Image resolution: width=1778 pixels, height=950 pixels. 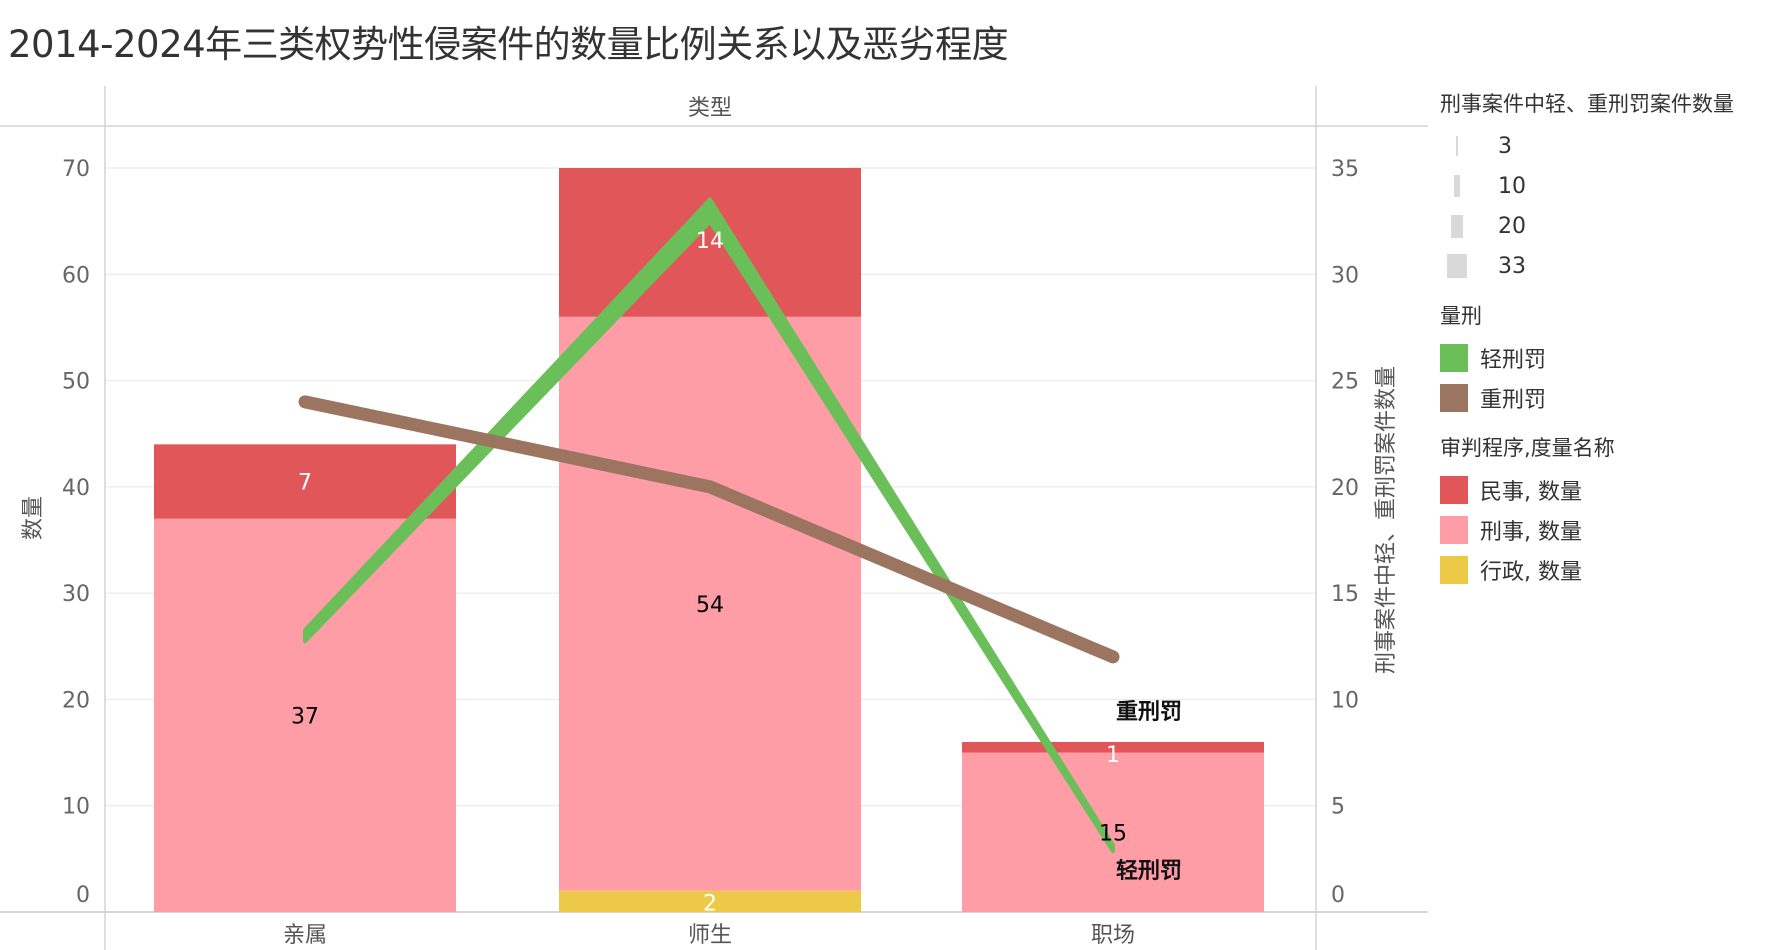 I want to click on category-label: 师生, so click(x=710, y=935).